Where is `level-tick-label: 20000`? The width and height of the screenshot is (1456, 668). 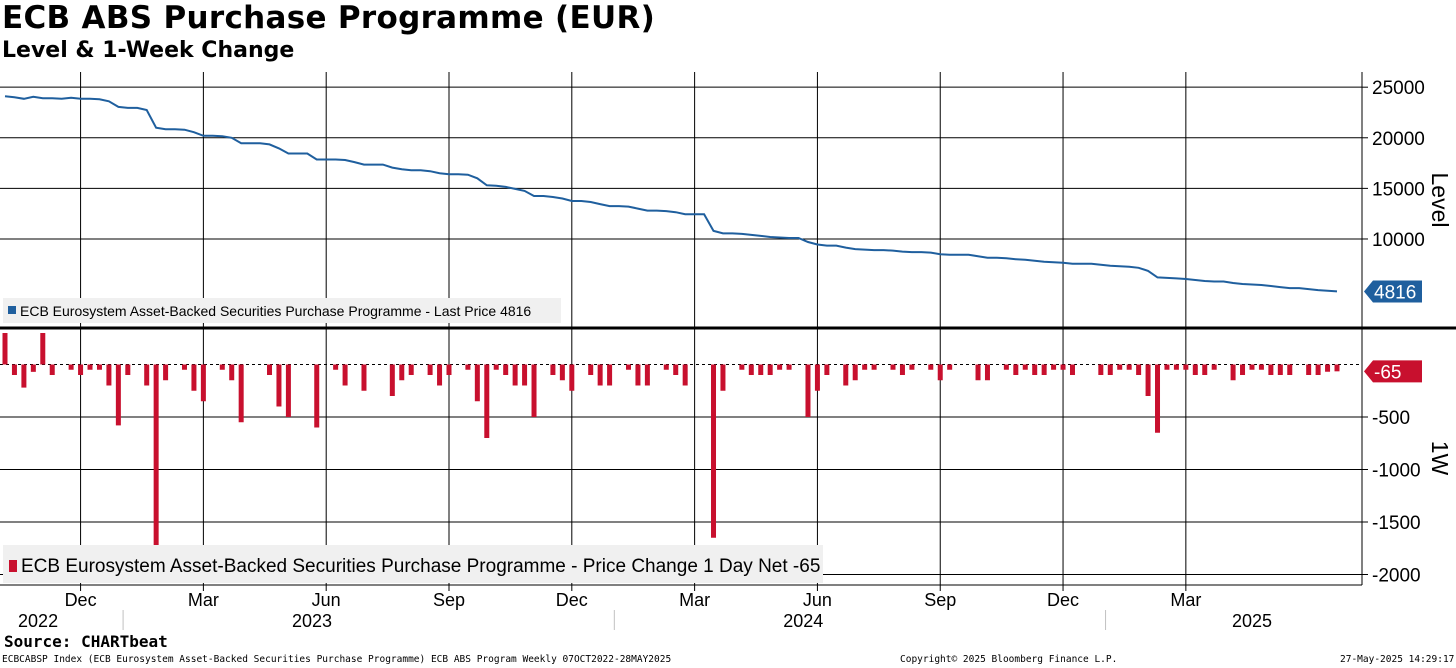
level-tick-label: 20000 is located at coordinates (1398, 139).